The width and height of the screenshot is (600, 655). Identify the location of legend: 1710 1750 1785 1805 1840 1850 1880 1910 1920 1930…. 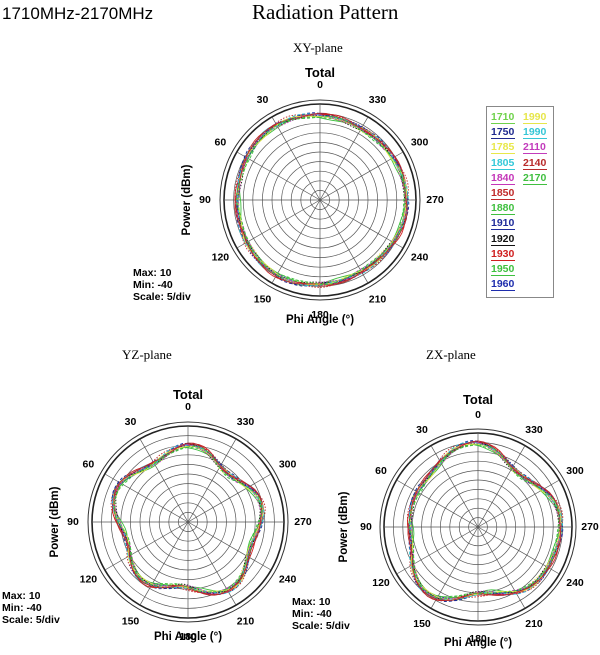
(520, 202).